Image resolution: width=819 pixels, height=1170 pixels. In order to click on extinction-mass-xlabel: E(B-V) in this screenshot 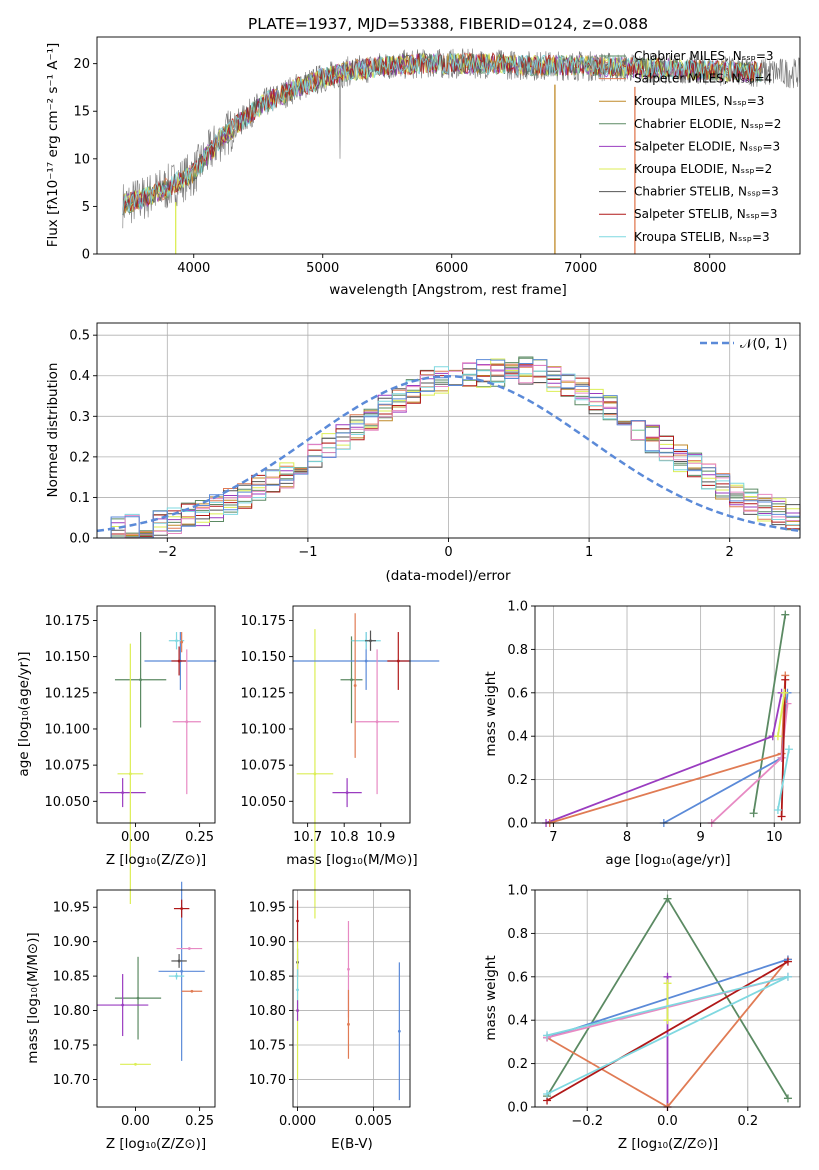, I will do `click(352, 1144)`.